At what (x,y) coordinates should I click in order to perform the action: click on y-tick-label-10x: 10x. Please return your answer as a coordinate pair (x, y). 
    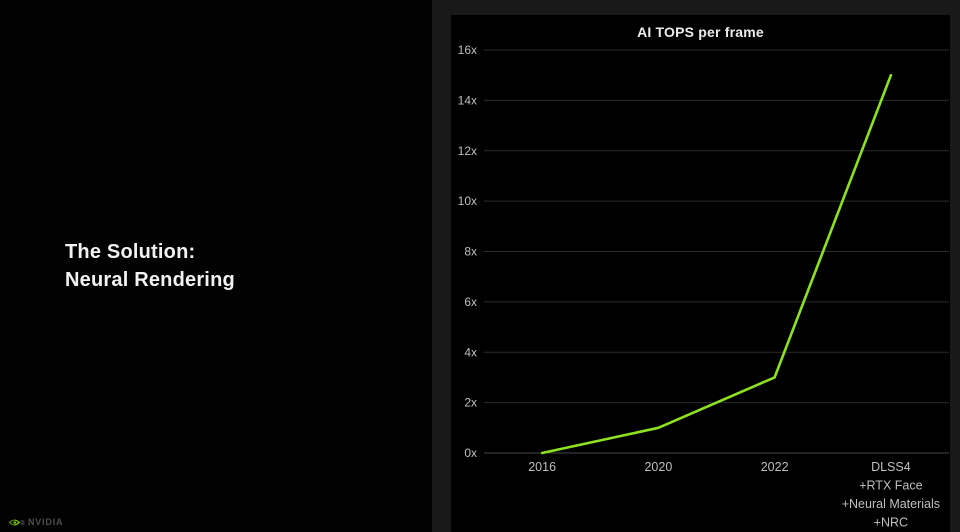
    Looking at the image, I should click on (467, 201).